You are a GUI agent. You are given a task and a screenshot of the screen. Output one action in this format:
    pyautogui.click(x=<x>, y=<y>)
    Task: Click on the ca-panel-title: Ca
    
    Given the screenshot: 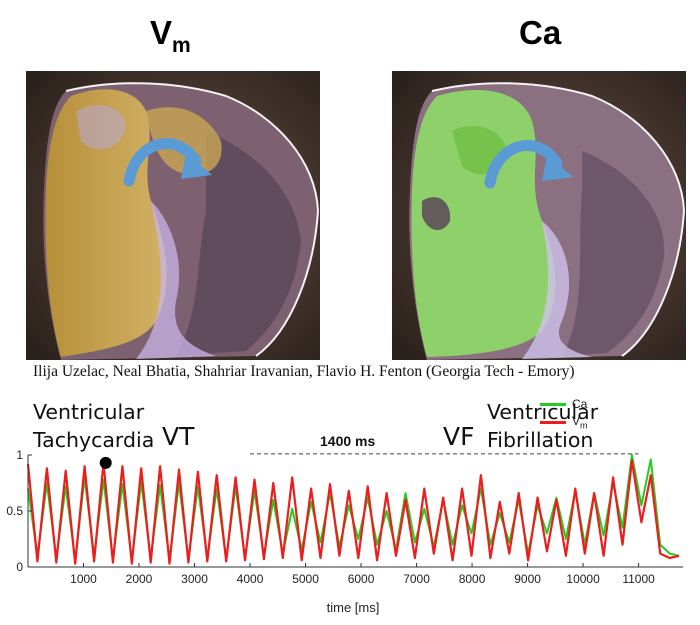 What is the action you would take?
    pyautogui.click(x=540, y=33)
    